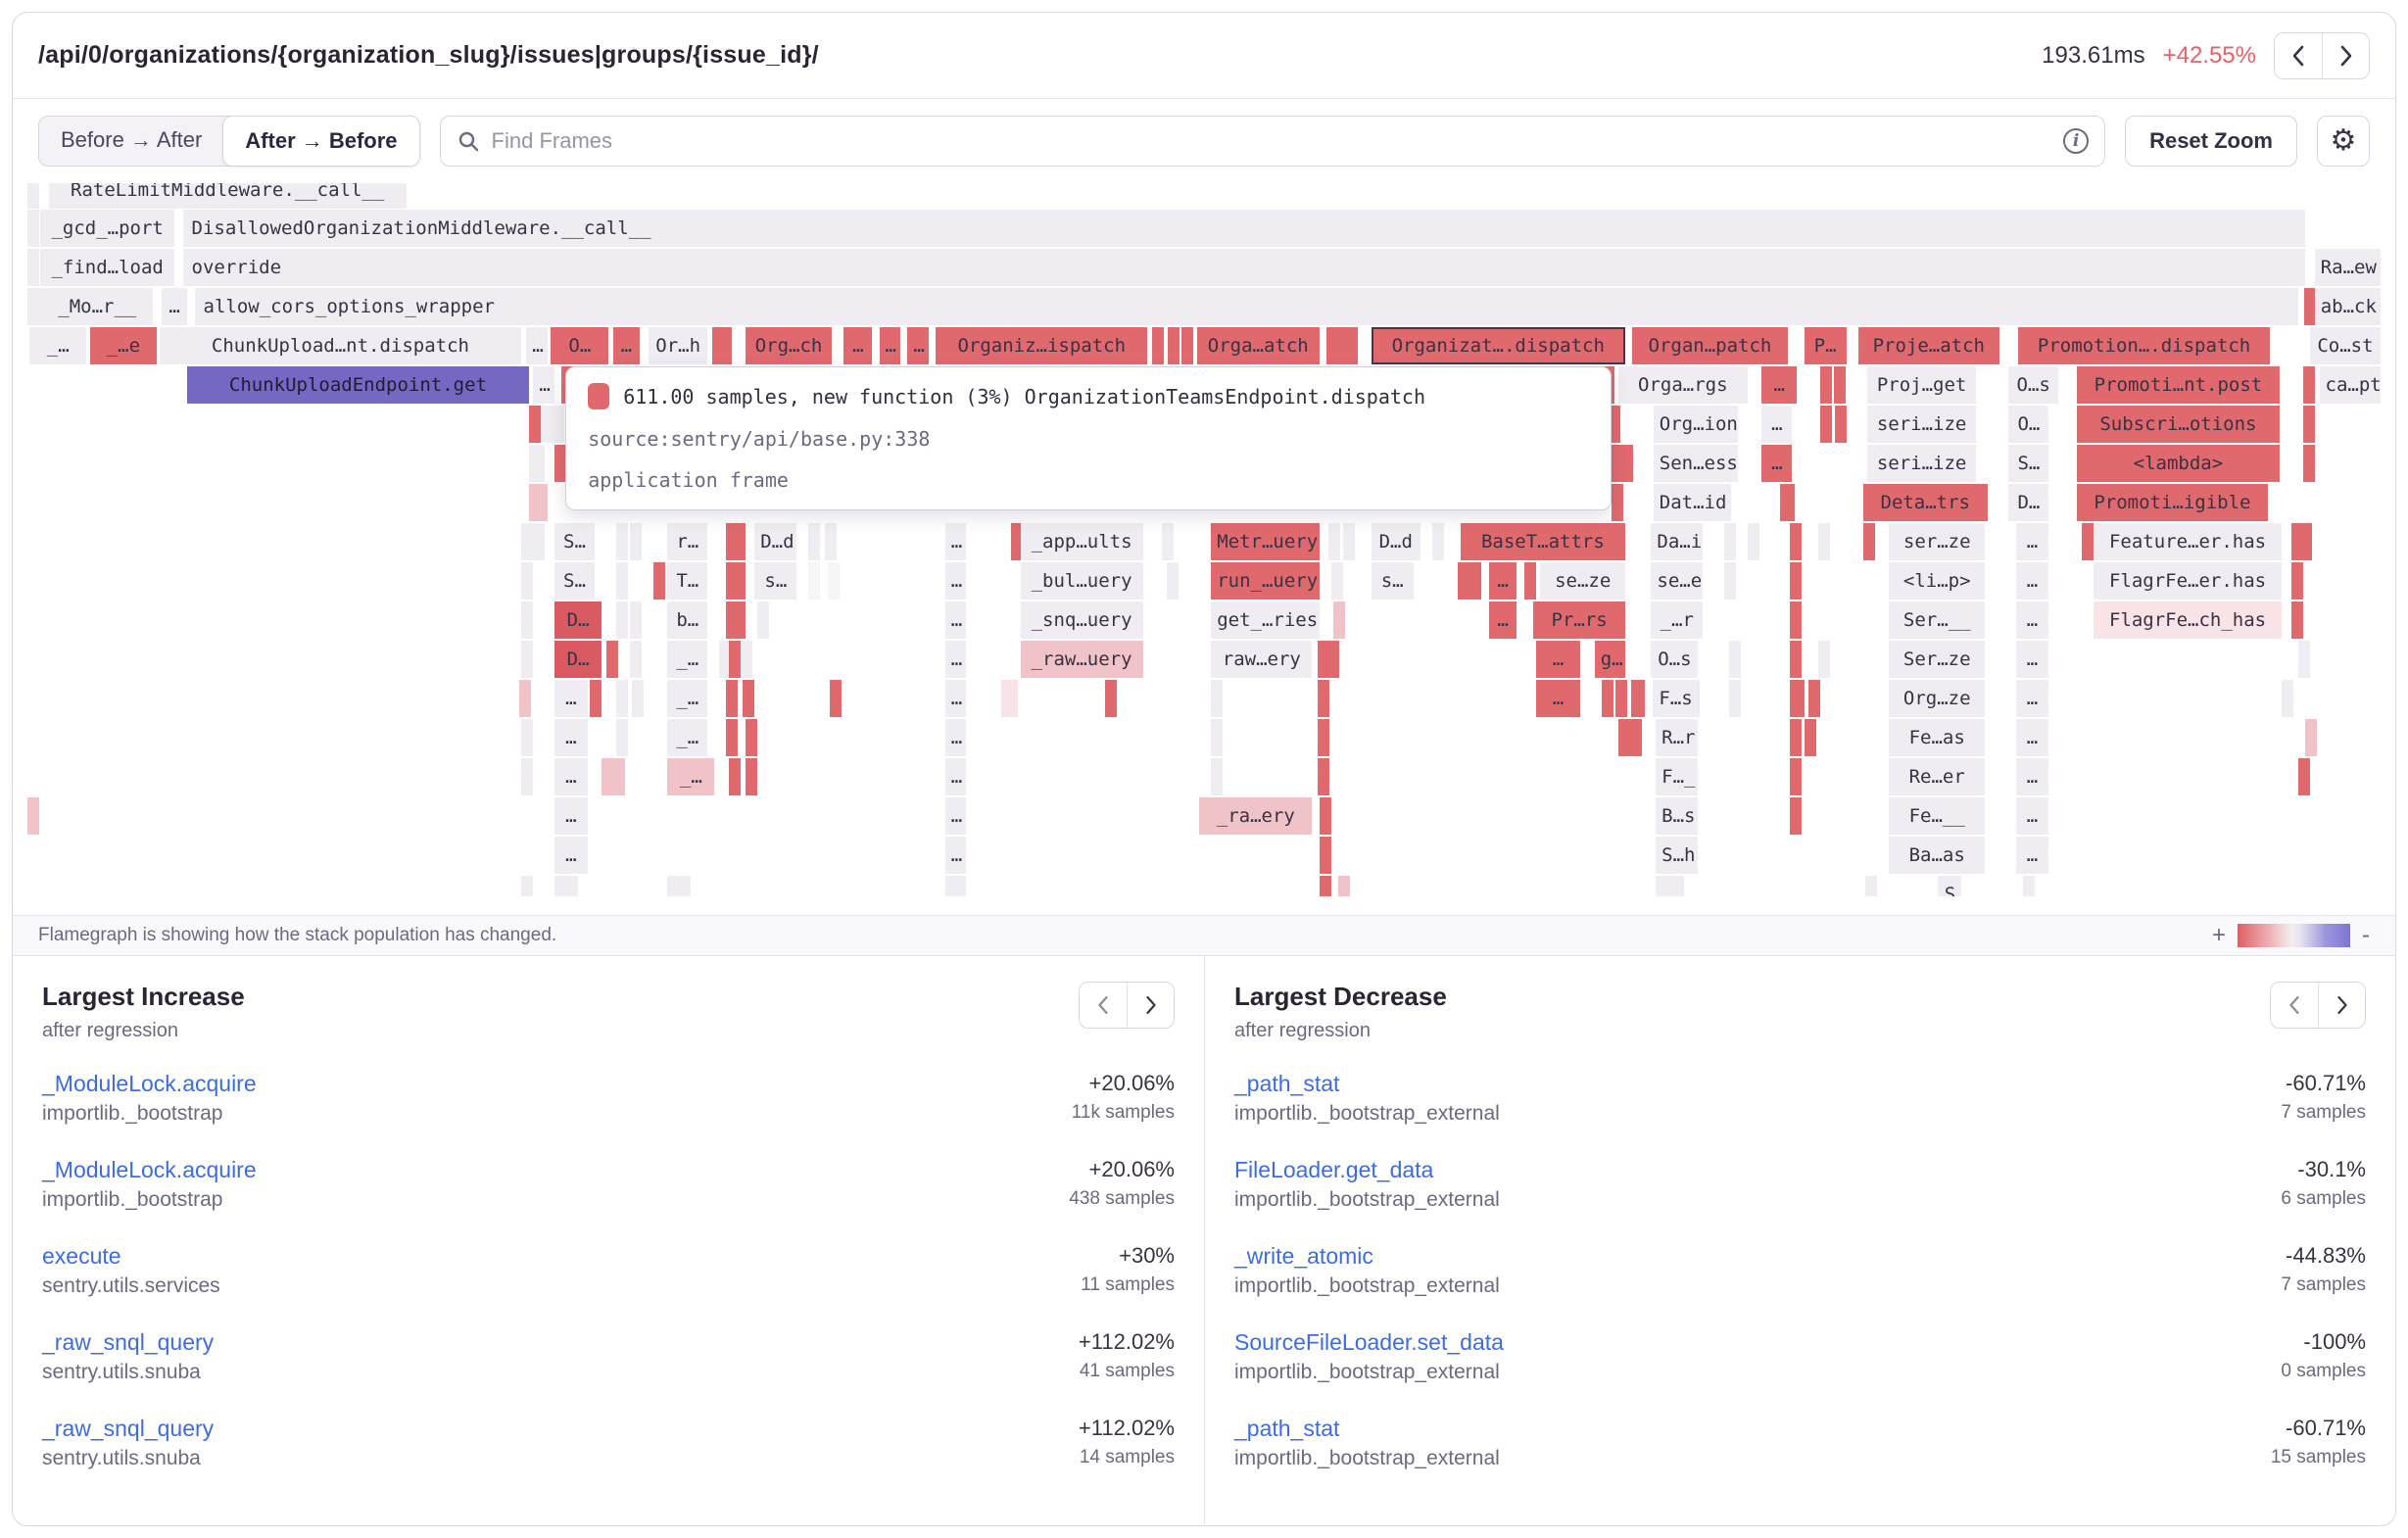 The height and width of the screenshot is (1538, 2408). I want to click on frame-box: Organizat….dispatch, so click(1498, 346).